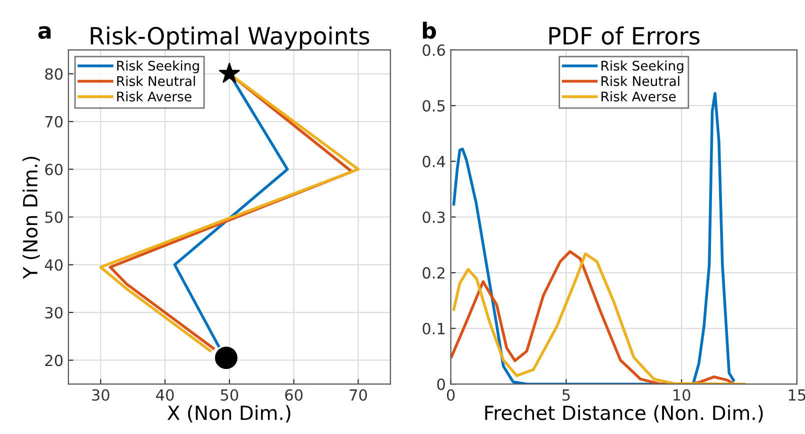 This screenshot has height=434, width=805. Describe the element at coordinates (54, 217) in the screenshot. I see `y-tick-label: 50` at that location.